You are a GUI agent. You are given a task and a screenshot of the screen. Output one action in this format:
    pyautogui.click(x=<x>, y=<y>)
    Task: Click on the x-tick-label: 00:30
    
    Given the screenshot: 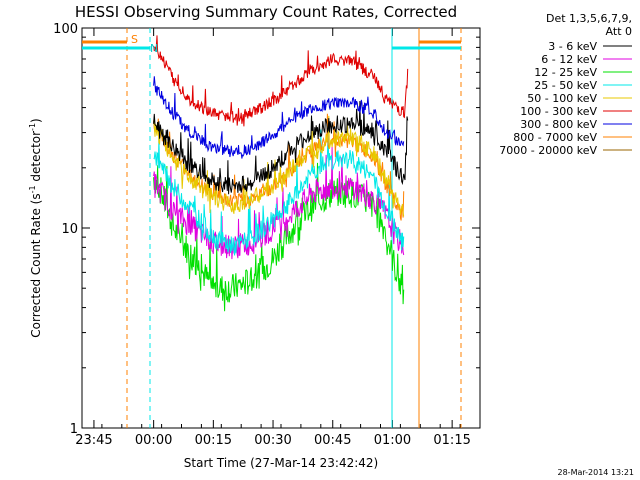 What is the action you would take?
    pyautogui.click(x=272, y=440)
    